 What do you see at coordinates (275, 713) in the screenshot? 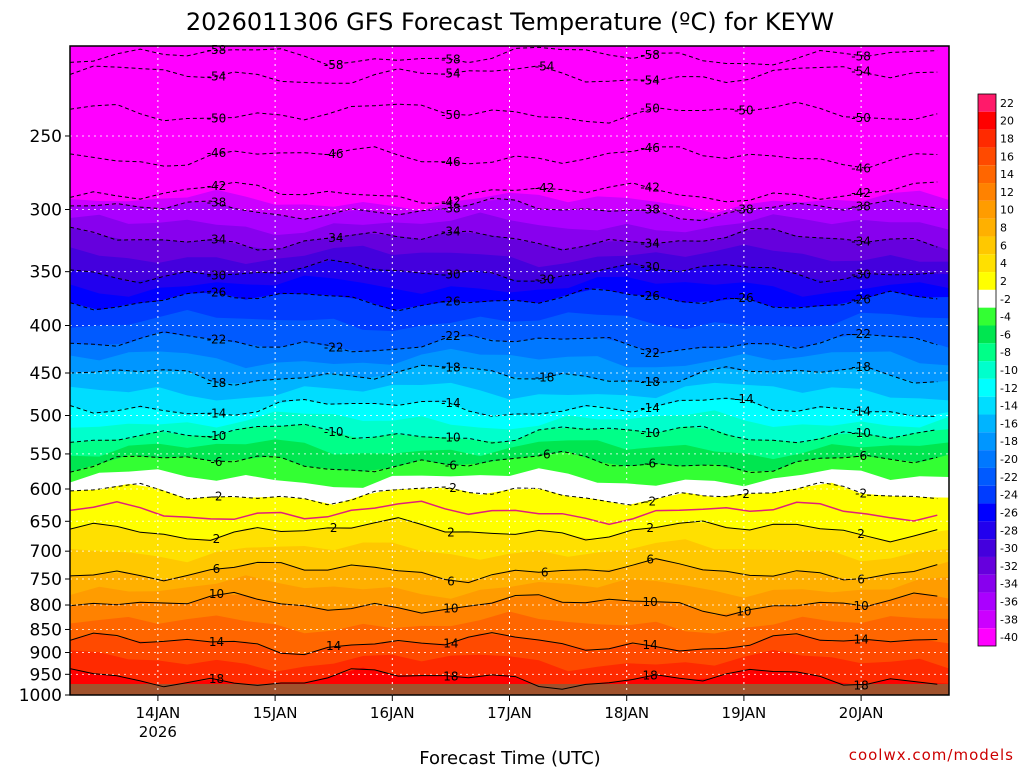
I see `x-tick-label: 15JAN` at bounding box center [275, 713].